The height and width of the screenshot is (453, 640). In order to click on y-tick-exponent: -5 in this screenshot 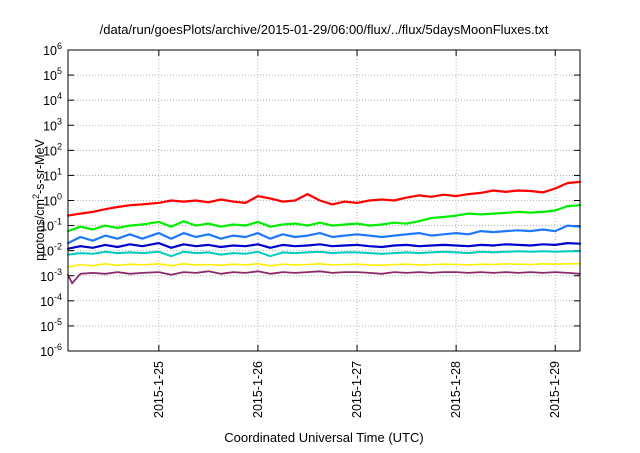, I will do `click(58, 322)`.